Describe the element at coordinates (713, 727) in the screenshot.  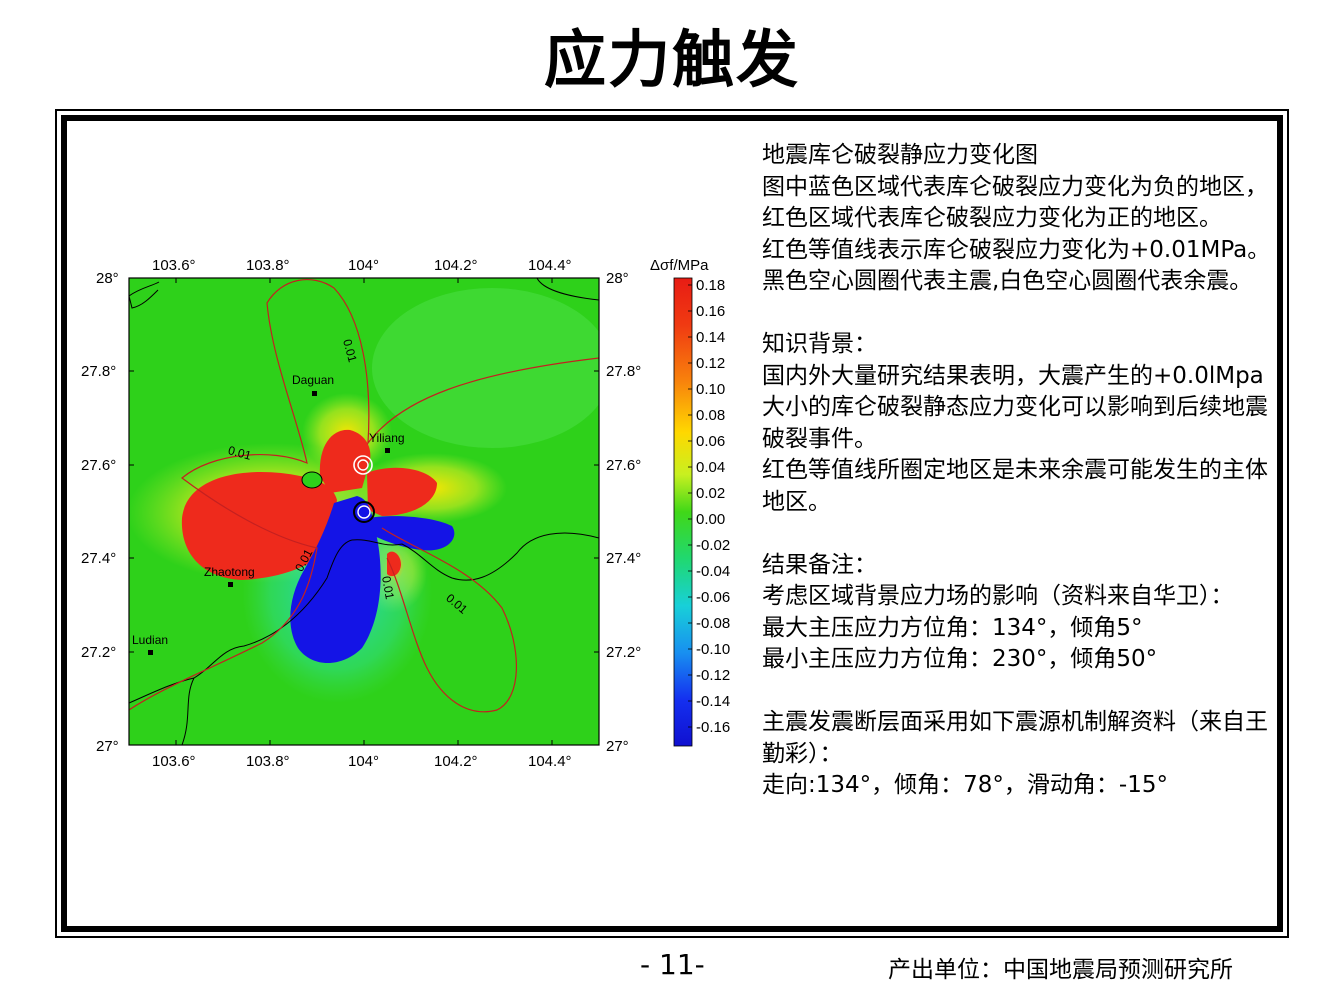
I see `colorbar-tick-label: -0.16` at that location.